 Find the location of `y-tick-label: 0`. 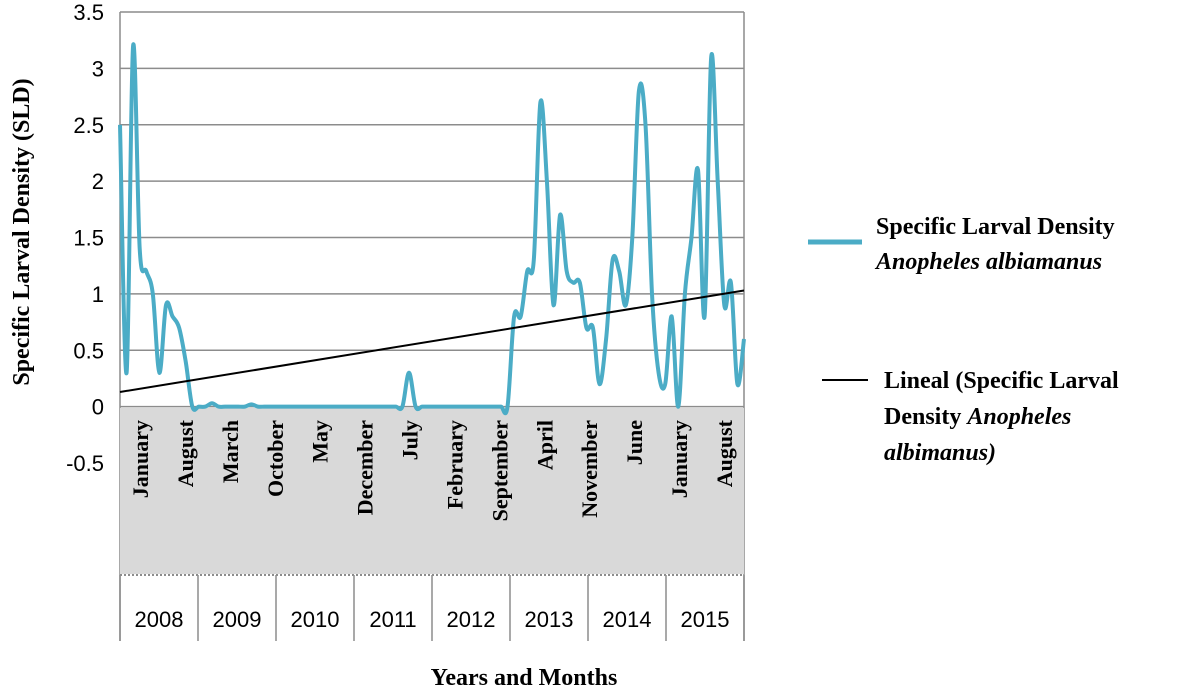

y-tick-label: 0 is located at coordinates (98, 407).